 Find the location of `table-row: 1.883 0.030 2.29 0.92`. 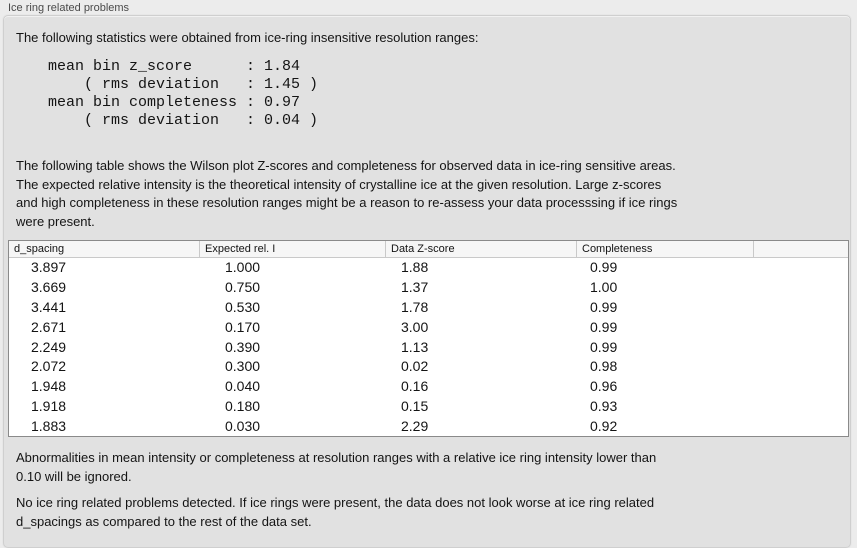

table-row: 1.883 0.030 2.29 0.92 is located at coordinates (428, 426).